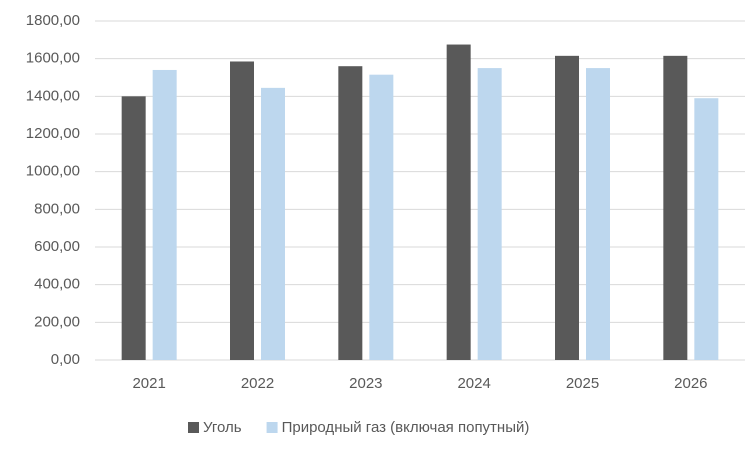 The image size is (756, 462). What do you see at coordinates (57, 321) in the screenshot?
I see `y-tick-label: 200,00` at bounding box center [57, 321].